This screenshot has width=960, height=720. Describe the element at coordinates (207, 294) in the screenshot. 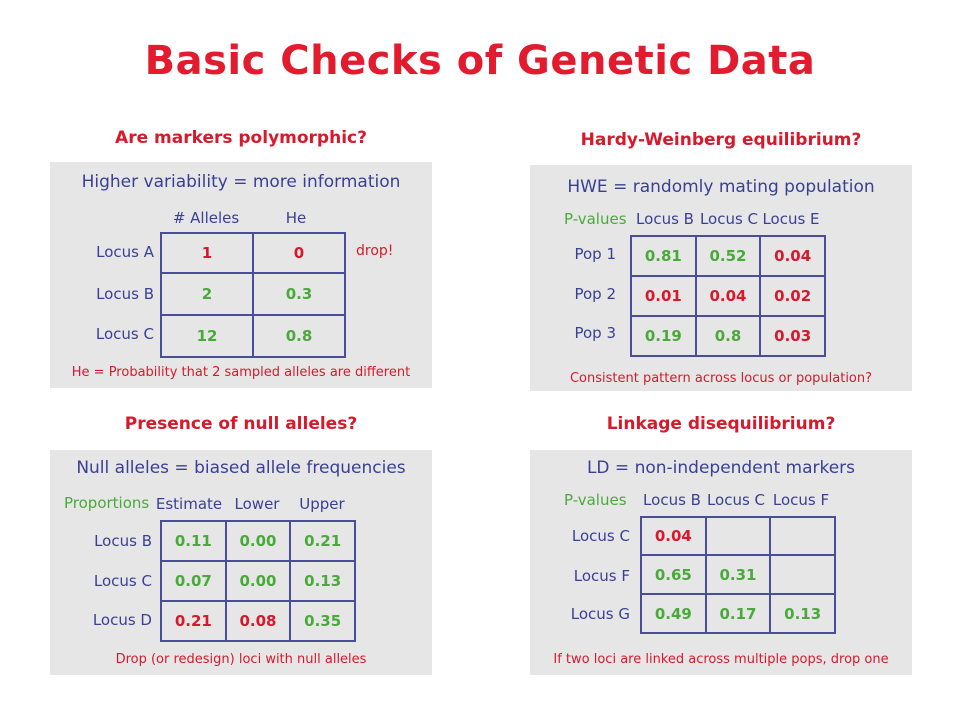

I see `poly-cell: 2` at that location.